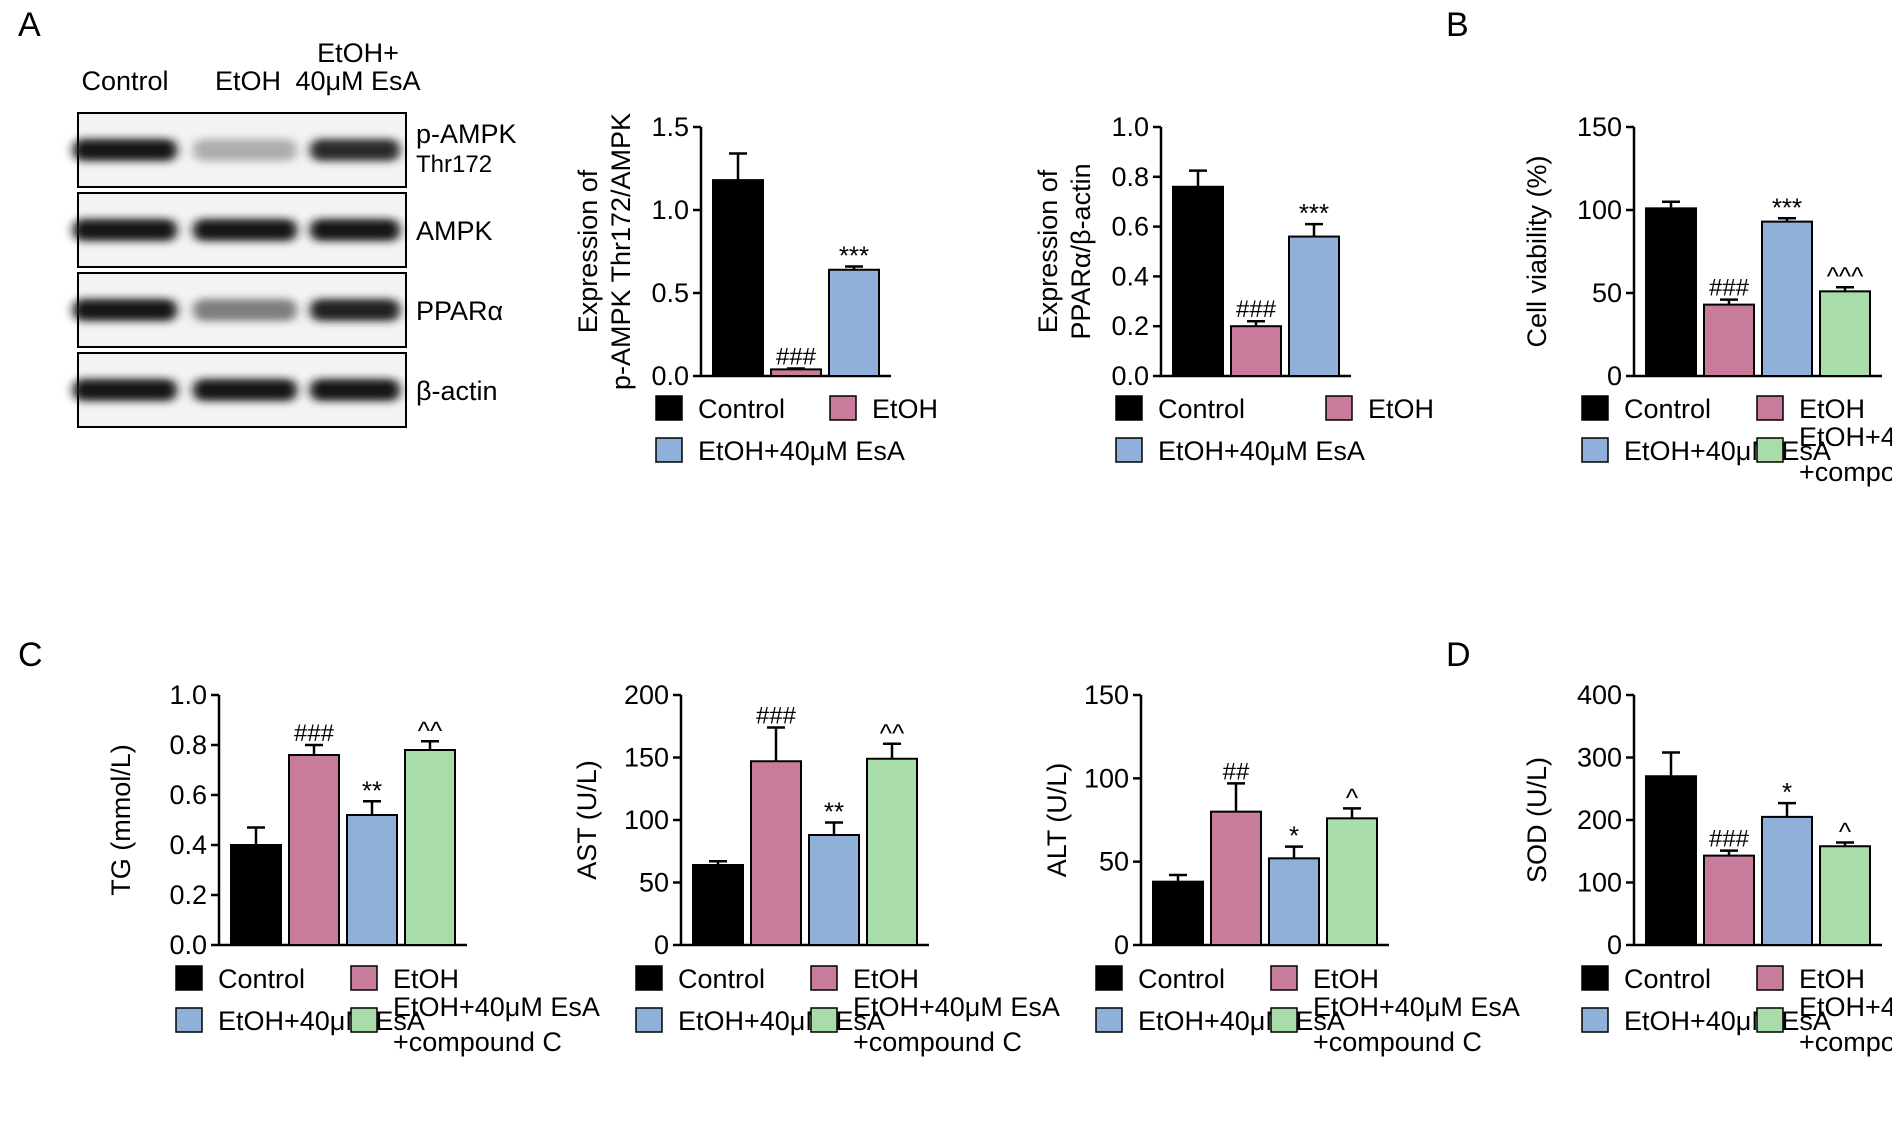  Describe the element at coordinates (457, 391) in the screenshot. I see `blot-row-label: β-actin` at that location.